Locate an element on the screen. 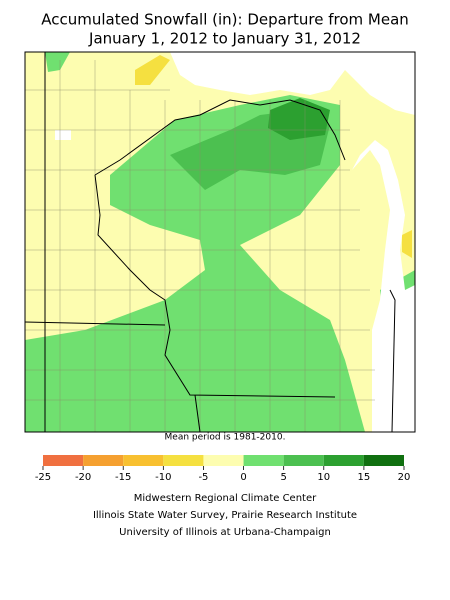 This screenshot has width=450, height=600. region-green is located at coordinates (57, 62).